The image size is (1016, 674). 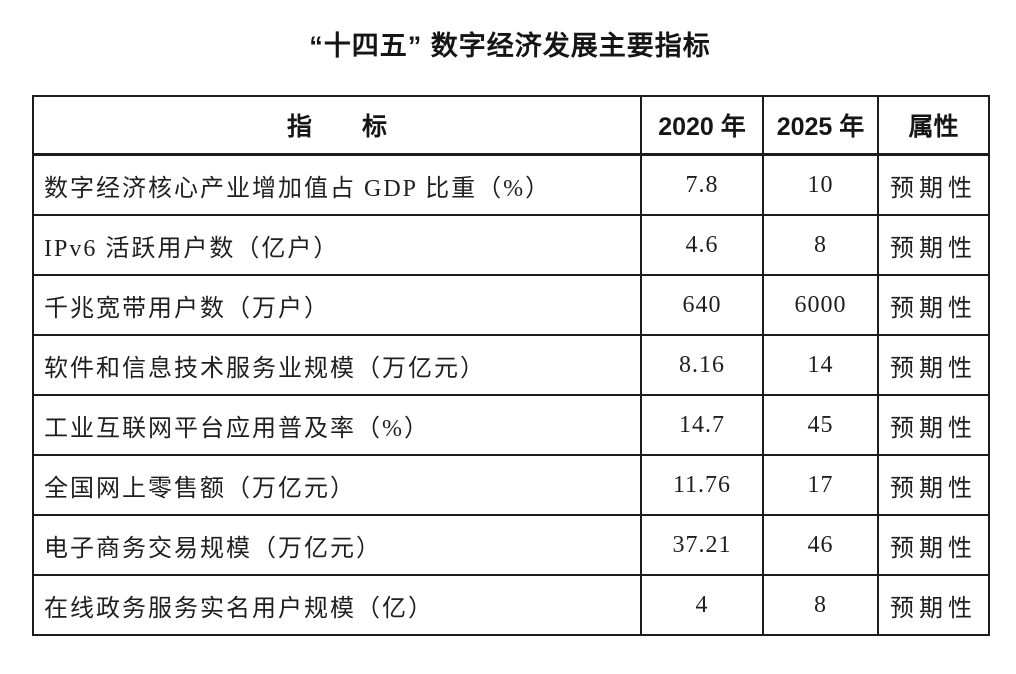 What do you see at coordinates (820, 365) in the screenshot?
I see `value-2025: 14` at bounding box center [820, 365].